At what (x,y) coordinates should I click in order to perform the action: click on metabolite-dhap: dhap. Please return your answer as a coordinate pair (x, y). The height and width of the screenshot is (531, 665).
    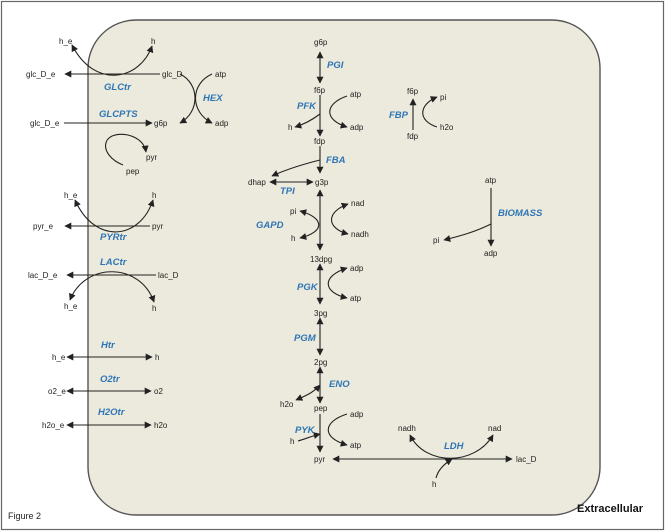
    Looking at the image, I should click on (257, 182).